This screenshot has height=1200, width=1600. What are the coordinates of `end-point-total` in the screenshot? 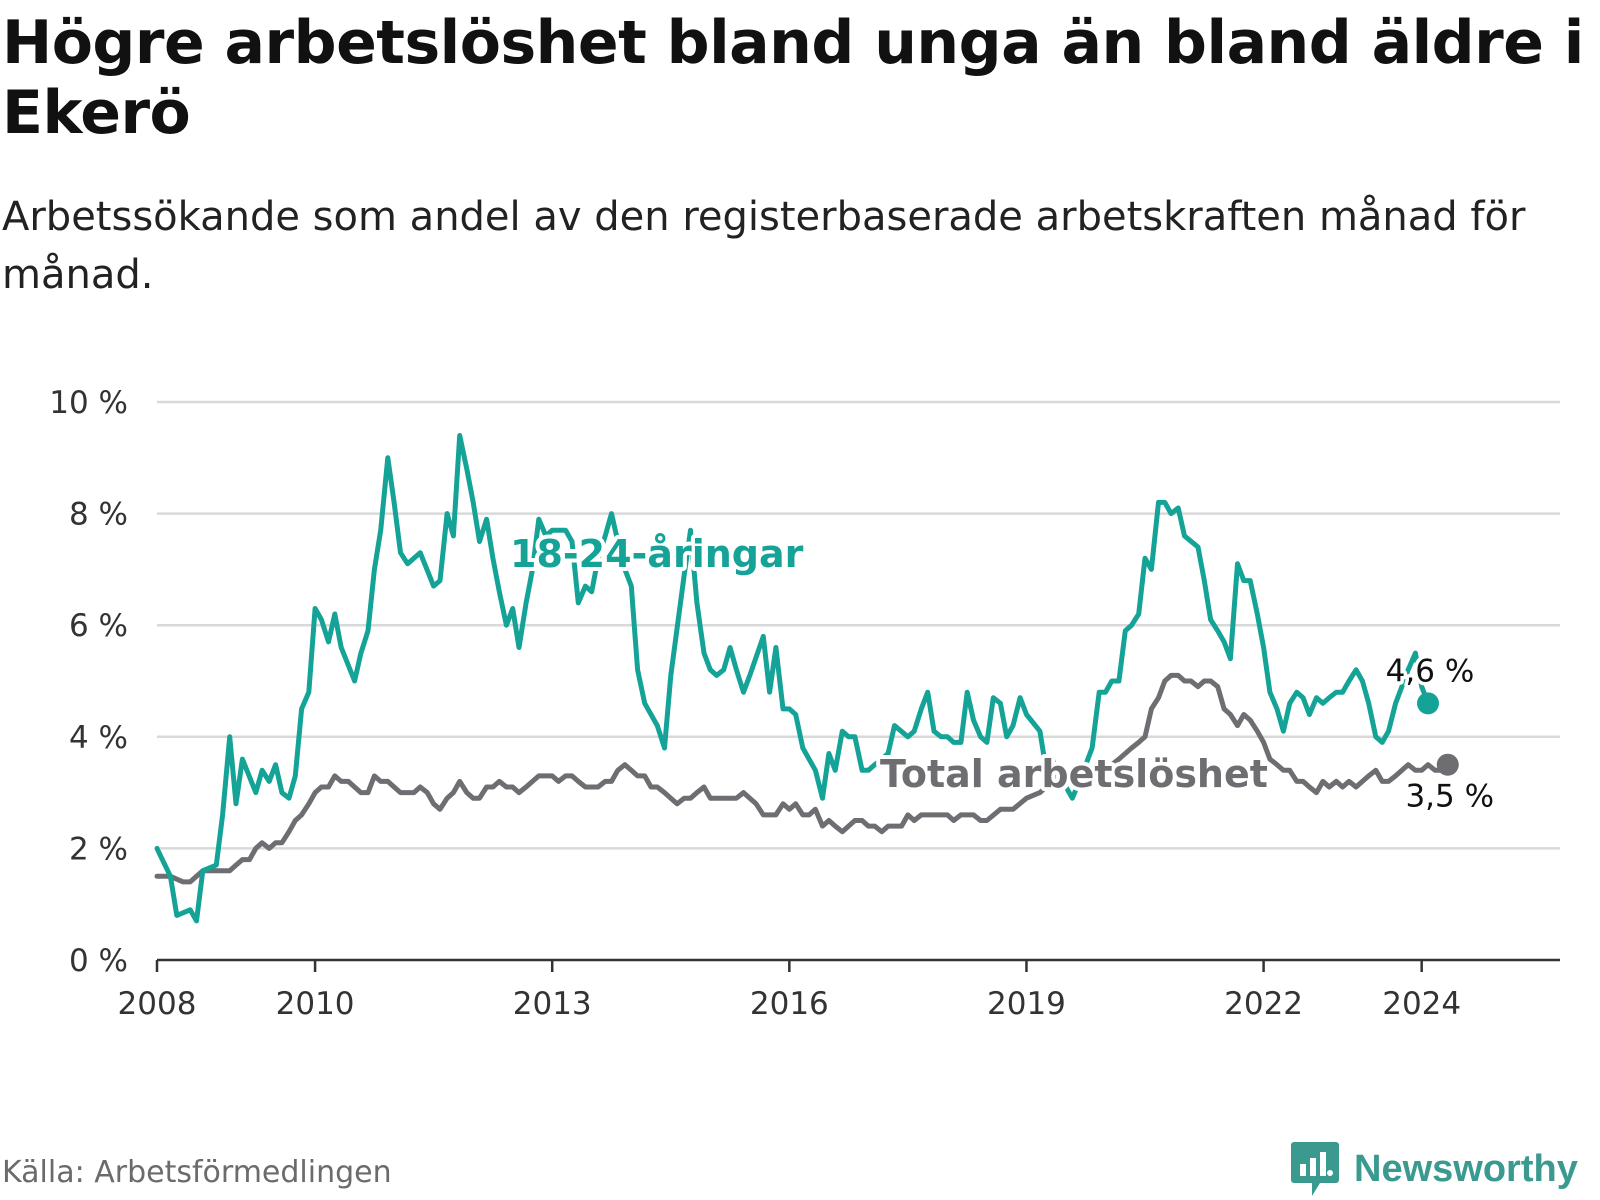 It's located at (1447, 764).